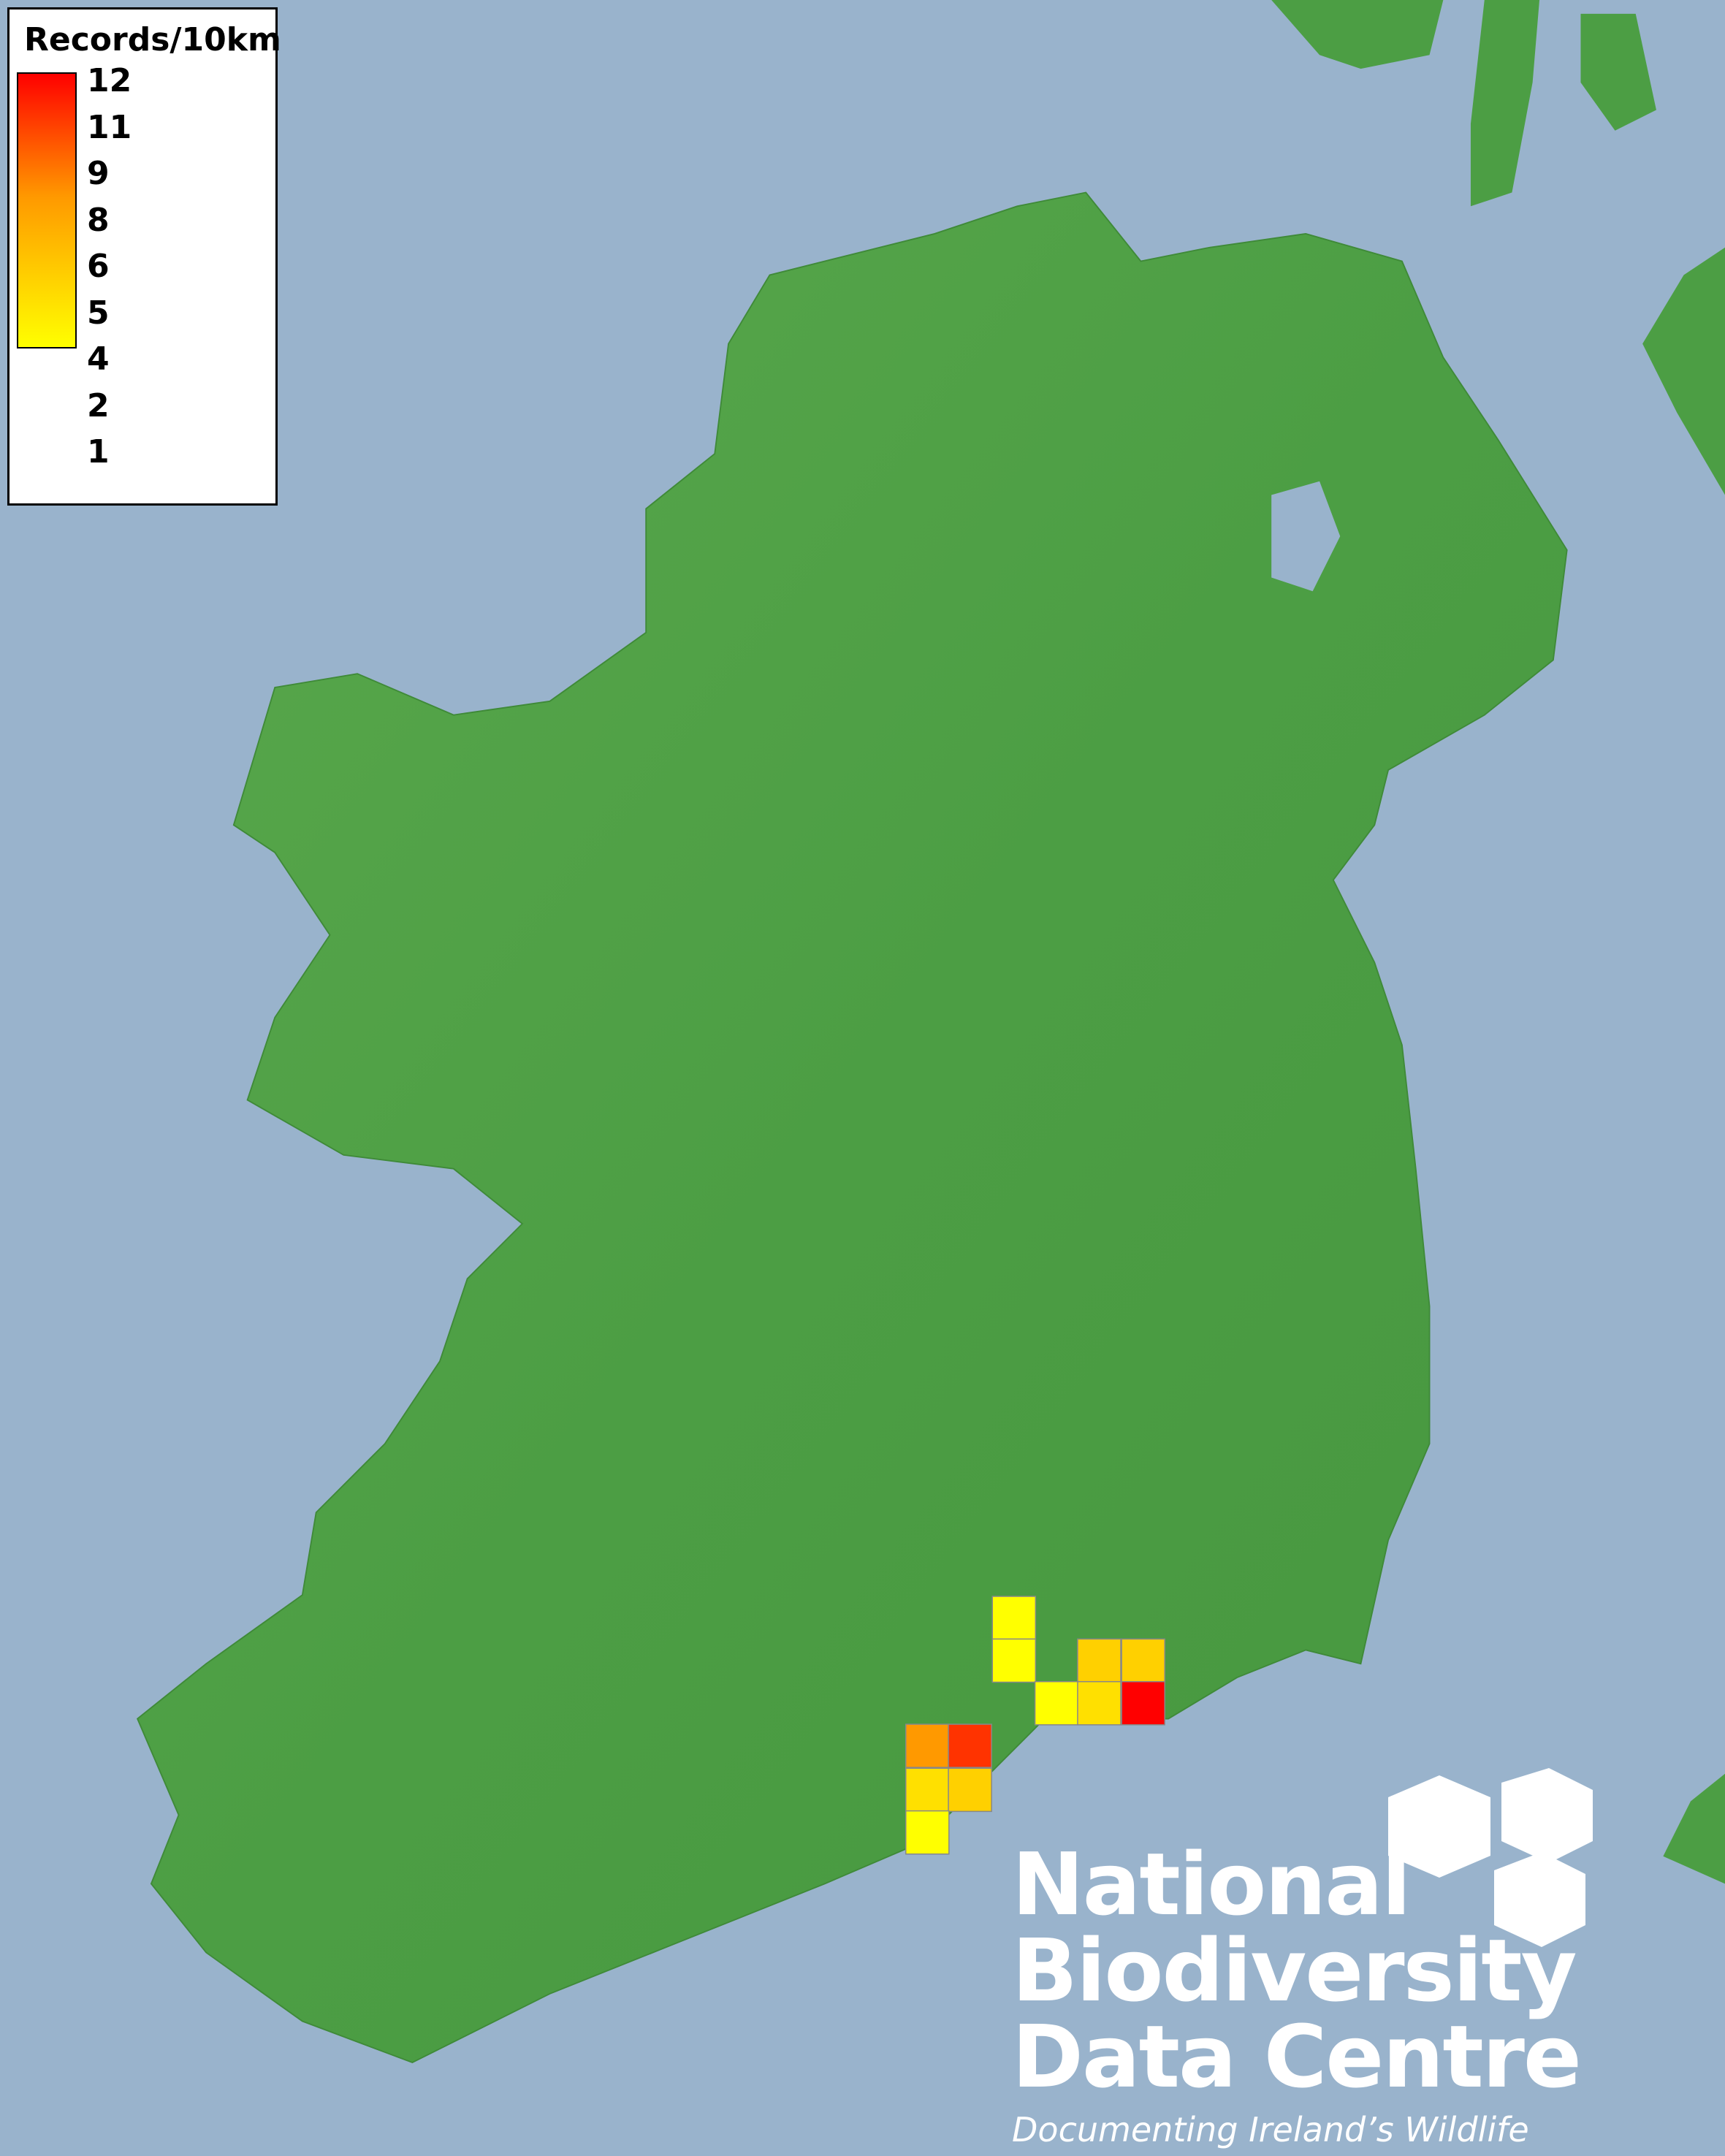 The image size is (1725, 2156). I want to click on legend-label: 12, so click(110, 80).